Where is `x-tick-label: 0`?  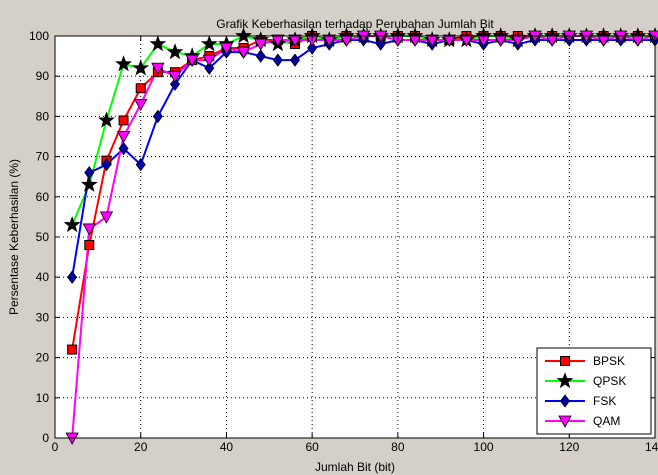
x-tick-label: 0 is located at coordinates (55, 447).